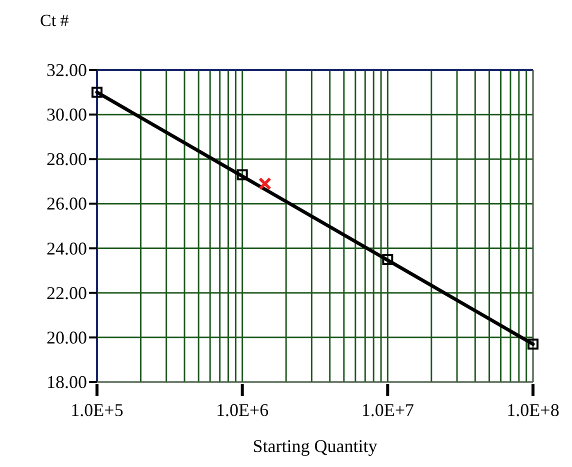 The height and width of the screenshot is (467, 572). Describe the element at coordinates (533, 410) in the screenshot. I see `x-tick-label: 1.0E+8` at that location.